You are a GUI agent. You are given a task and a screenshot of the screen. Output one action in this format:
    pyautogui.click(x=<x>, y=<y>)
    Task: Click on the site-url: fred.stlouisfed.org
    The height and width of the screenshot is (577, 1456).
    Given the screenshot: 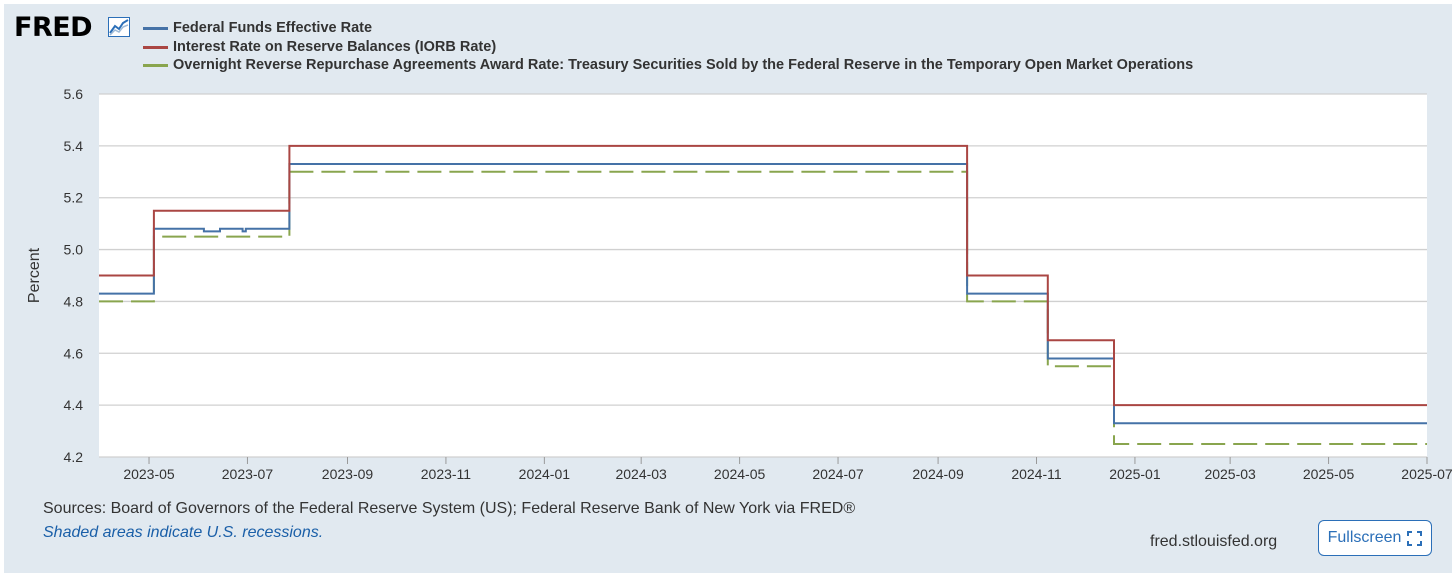 What is the action you would take?
    pyautogui.click(x=1214, y=541)
    